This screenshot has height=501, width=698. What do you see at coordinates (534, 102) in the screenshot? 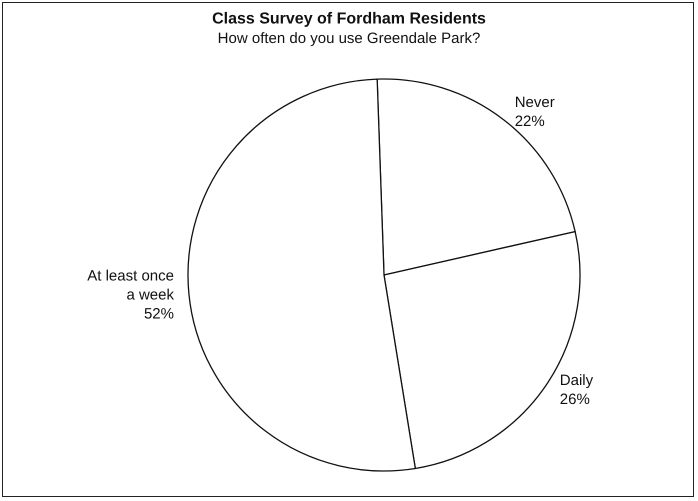
I see `slice-label: Never` at bounding box center [534, 102].